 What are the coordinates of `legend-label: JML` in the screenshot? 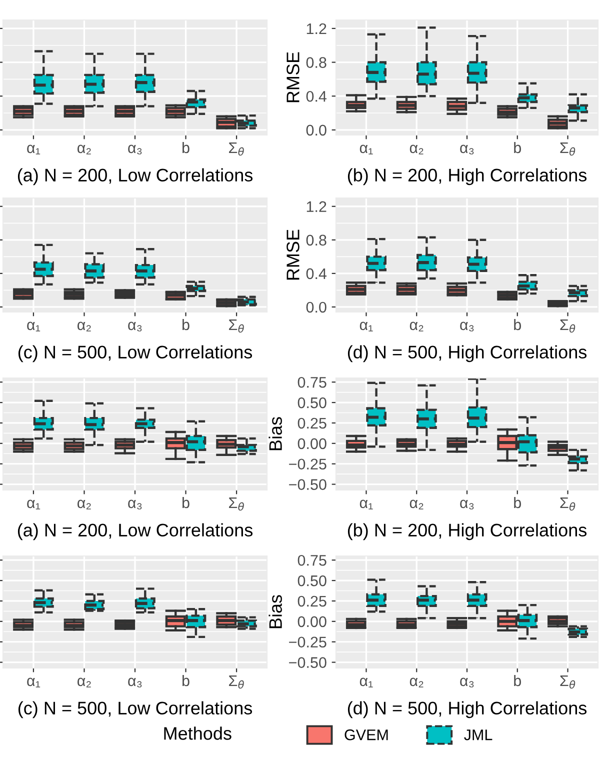 It's located at (478, 735).